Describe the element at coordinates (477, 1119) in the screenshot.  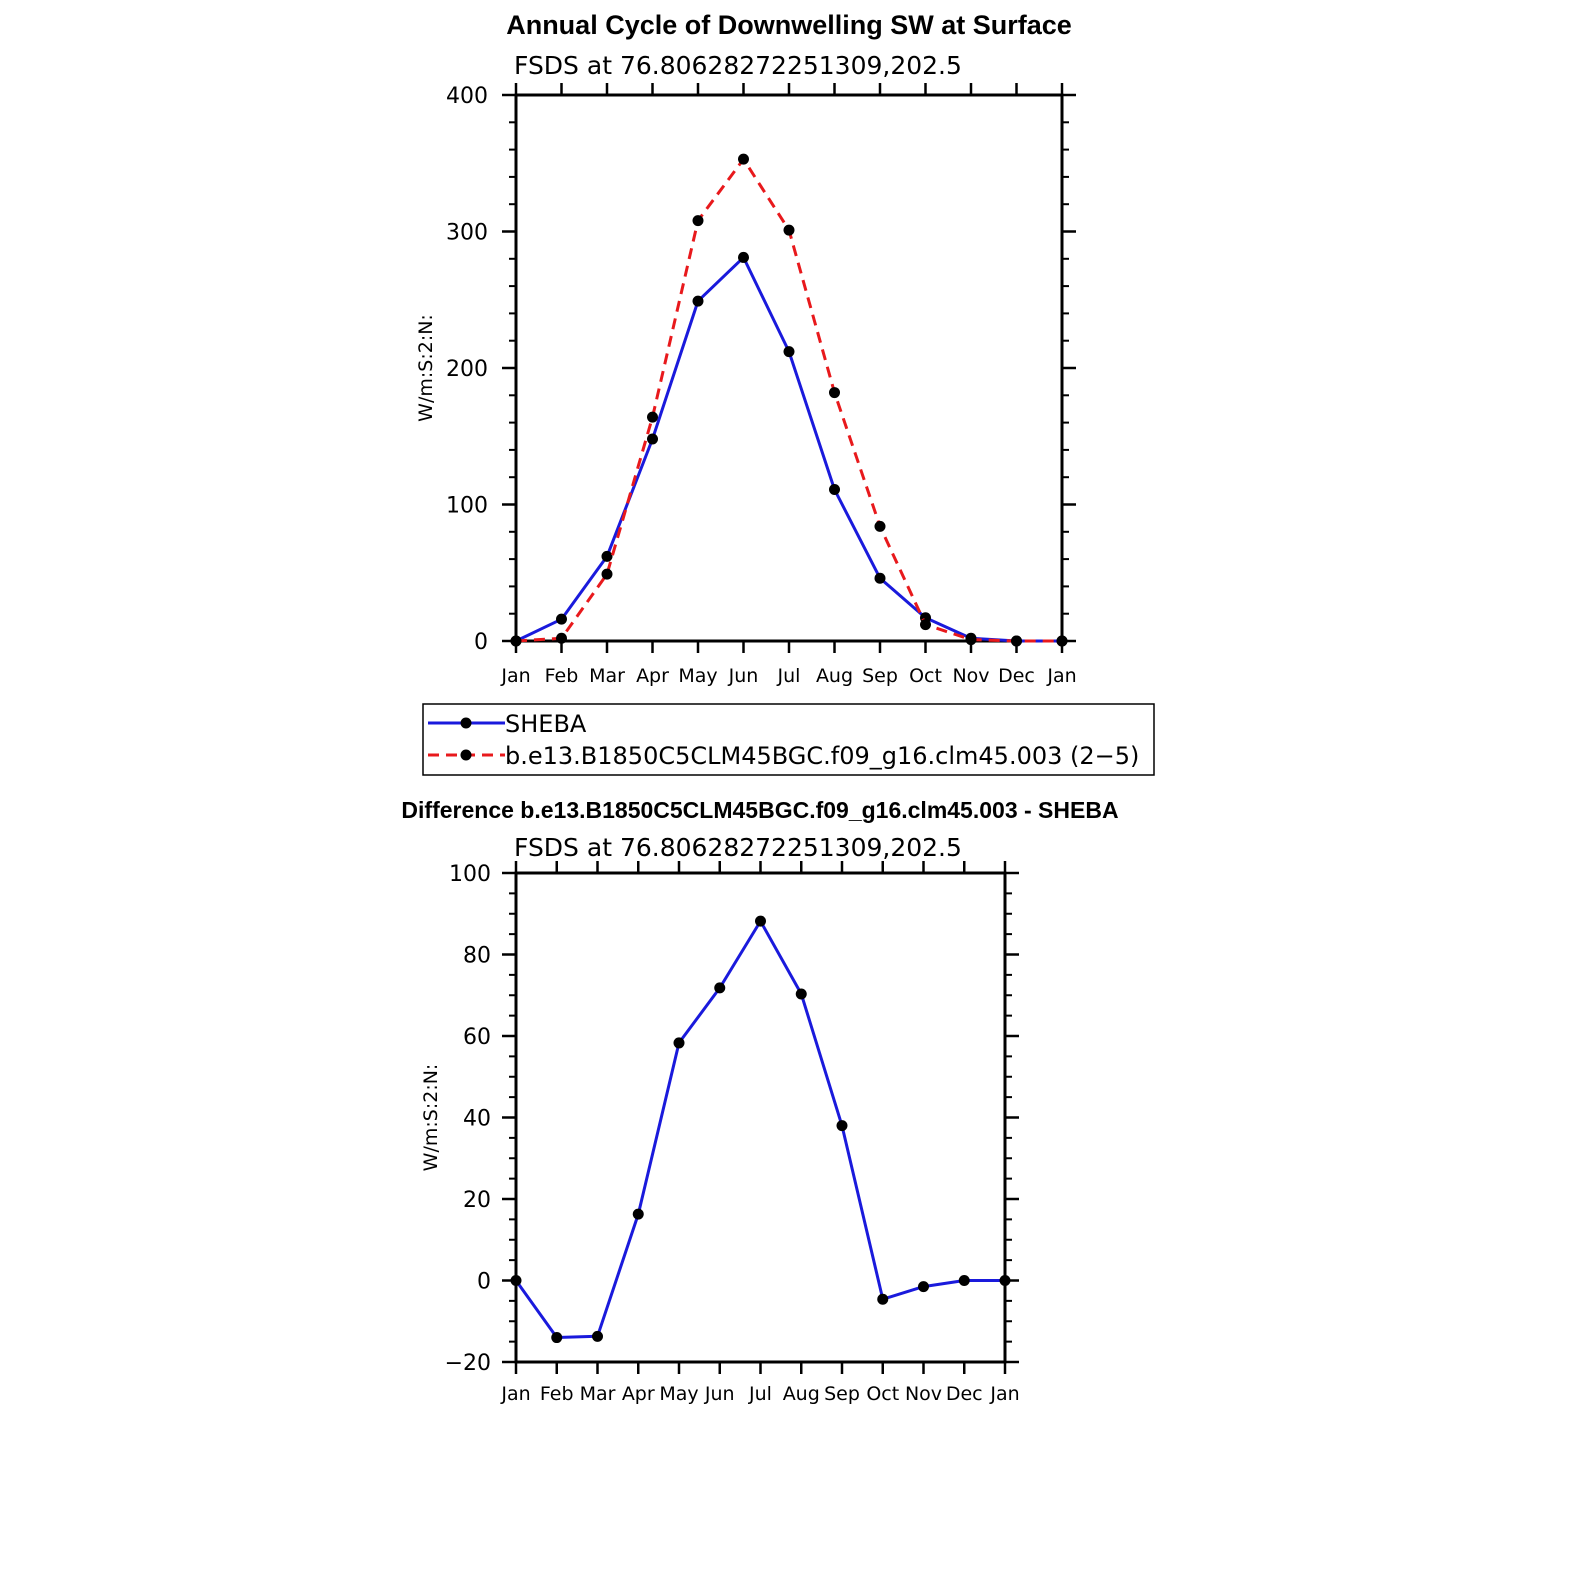
I see `y-tick-label: 40` at that location.